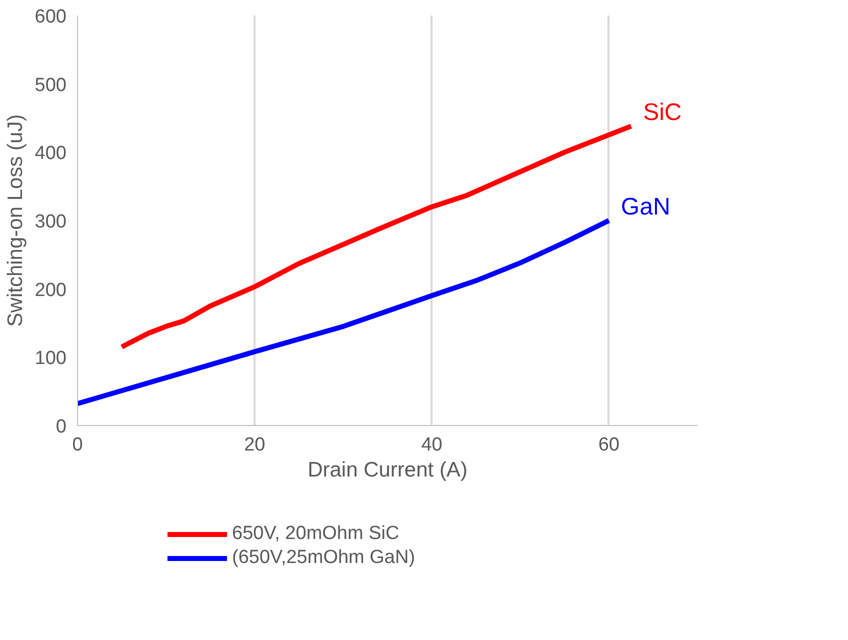  Describe the element at coordinates (50, 359) in the screenshot. I see `y-tick-label: 100` at that location.